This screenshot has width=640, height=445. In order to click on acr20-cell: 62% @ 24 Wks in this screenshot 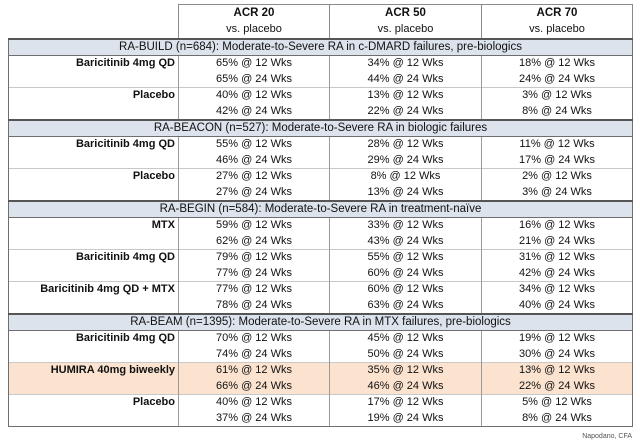, I will do `click(254, 241)`.